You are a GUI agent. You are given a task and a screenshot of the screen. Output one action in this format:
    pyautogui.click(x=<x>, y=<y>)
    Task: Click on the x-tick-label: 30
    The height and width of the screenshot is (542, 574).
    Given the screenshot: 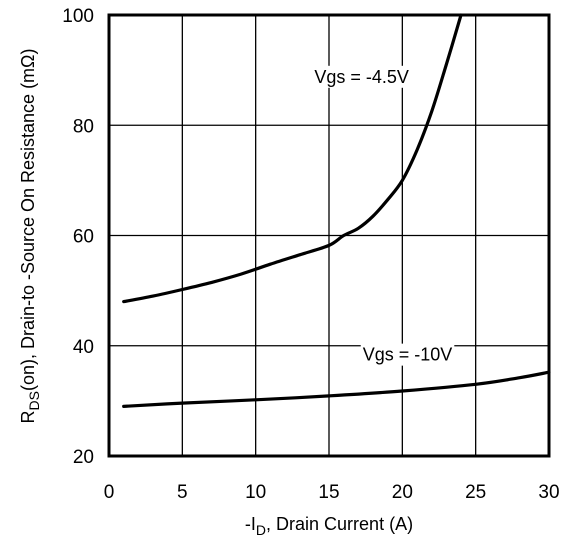 What is the action you would take?
    pyautogui.click(x=548, y=492)
    